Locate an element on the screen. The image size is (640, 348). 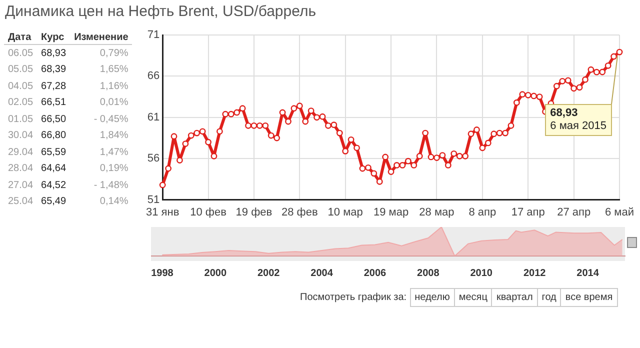
text: 28.04 is located at coordinates (20, 169).